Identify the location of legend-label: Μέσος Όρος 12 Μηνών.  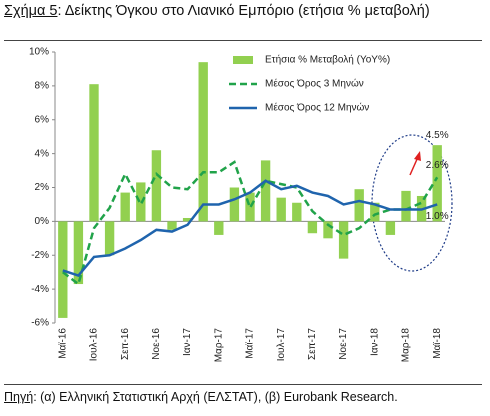
(317, 108).